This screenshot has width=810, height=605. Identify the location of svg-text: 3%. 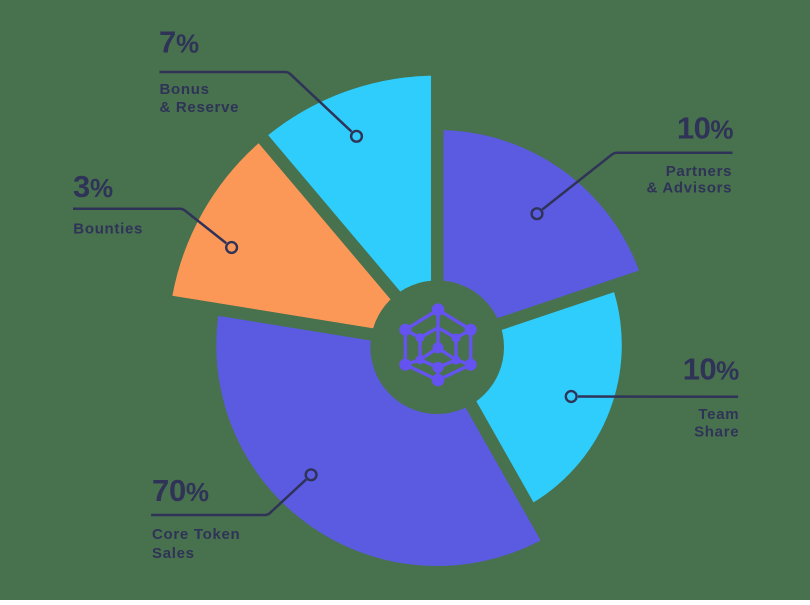
(93, 186).